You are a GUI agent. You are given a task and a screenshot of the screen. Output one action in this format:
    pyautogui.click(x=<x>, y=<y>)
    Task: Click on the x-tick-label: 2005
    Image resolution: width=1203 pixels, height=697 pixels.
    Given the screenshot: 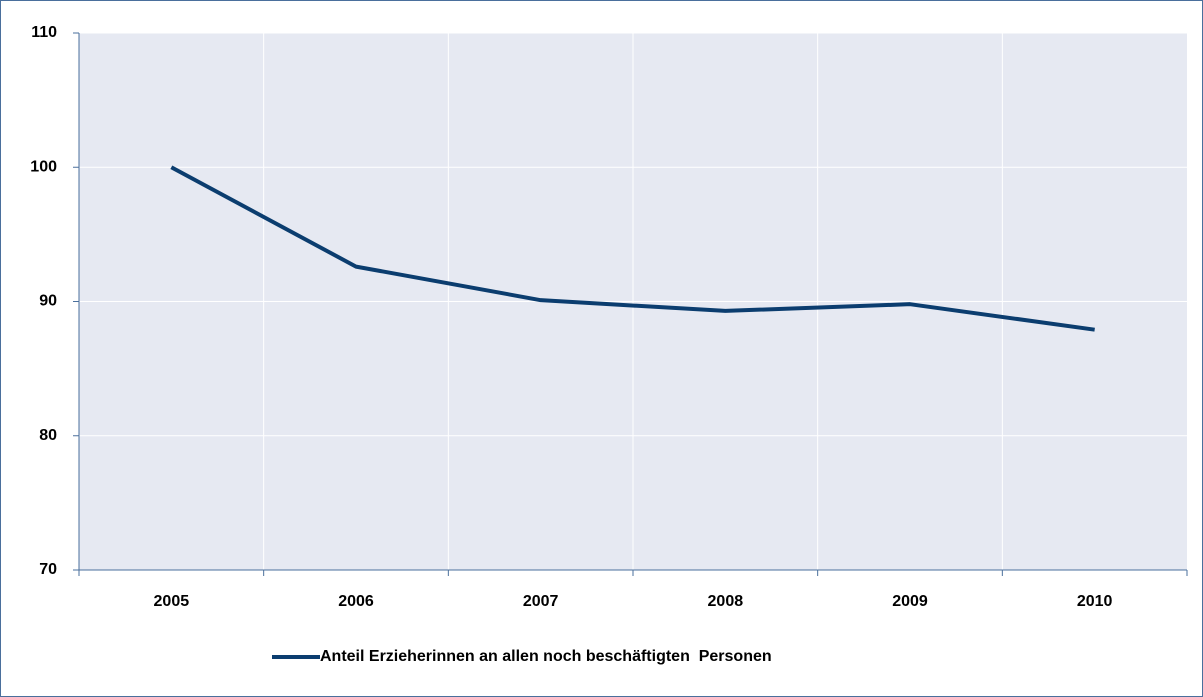 What is the action you would take?
    pyautogui.click(x=172, y=601)
    